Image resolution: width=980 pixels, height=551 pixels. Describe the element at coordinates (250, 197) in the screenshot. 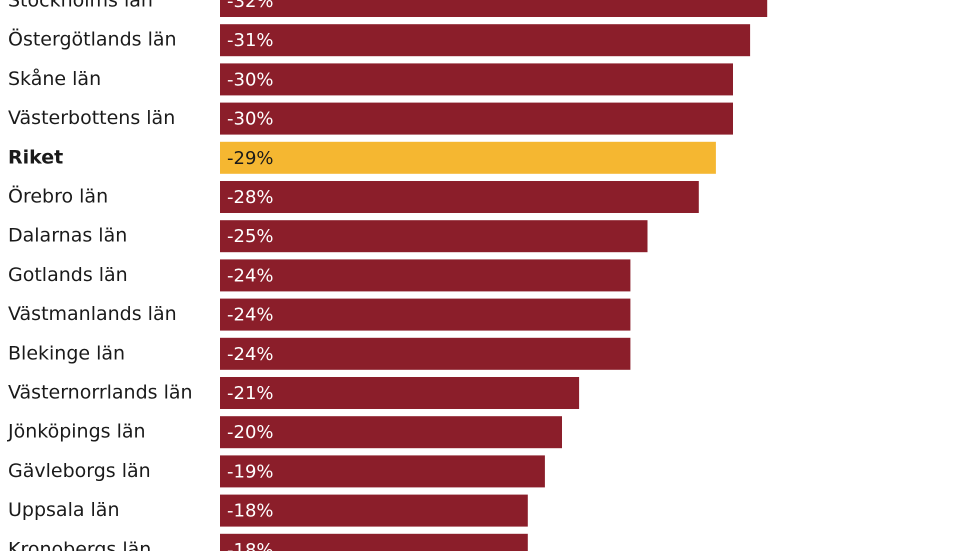

I see `bar-value-label: -28%` at that location.